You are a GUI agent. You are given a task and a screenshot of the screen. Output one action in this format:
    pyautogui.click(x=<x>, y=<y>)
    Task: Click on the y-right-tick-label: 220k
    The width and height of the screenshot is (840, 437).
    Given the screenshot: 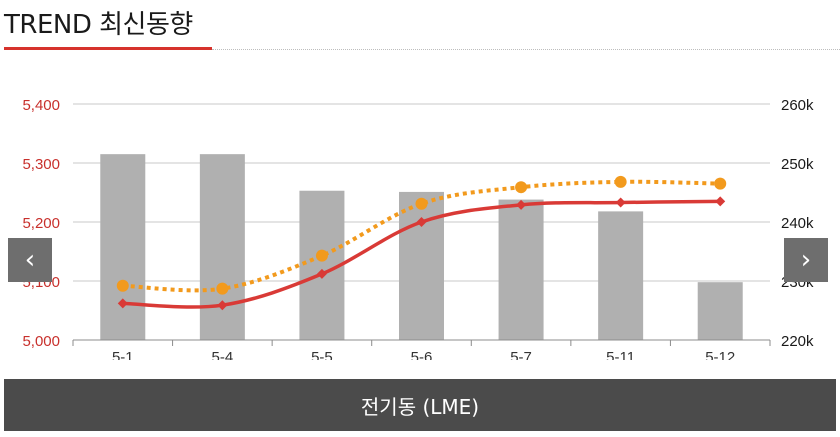 What is the action you would take?
    pyautogui.click(x=797, y=341)
    